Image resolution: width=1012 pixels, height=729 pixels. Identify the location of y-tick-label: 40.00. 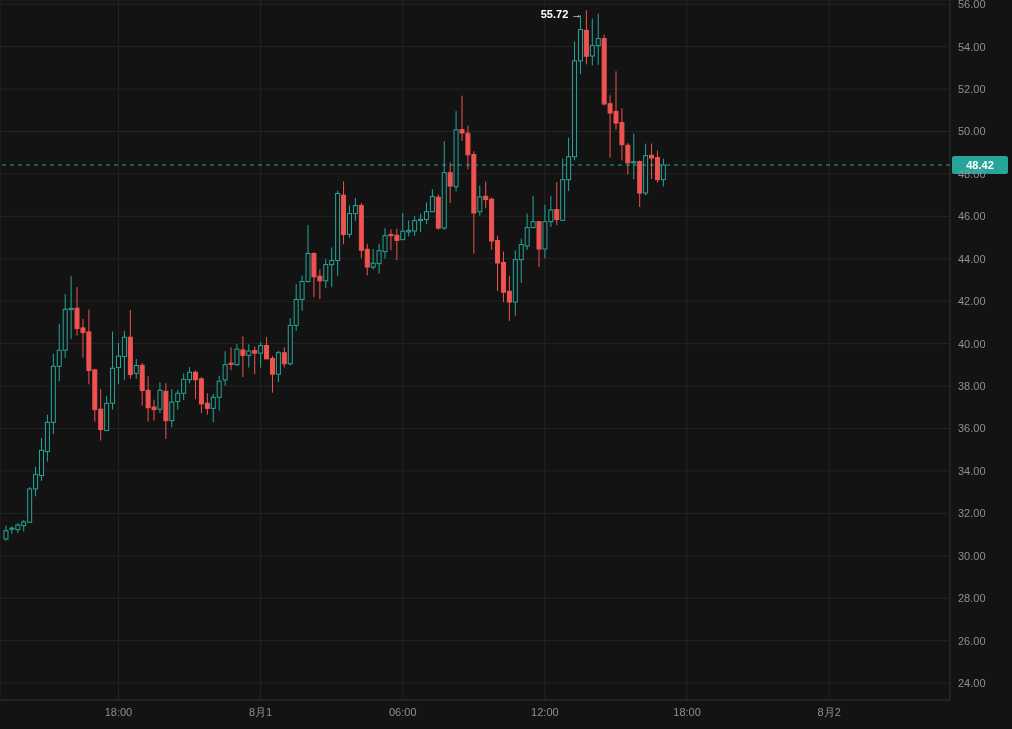
(972, 343).